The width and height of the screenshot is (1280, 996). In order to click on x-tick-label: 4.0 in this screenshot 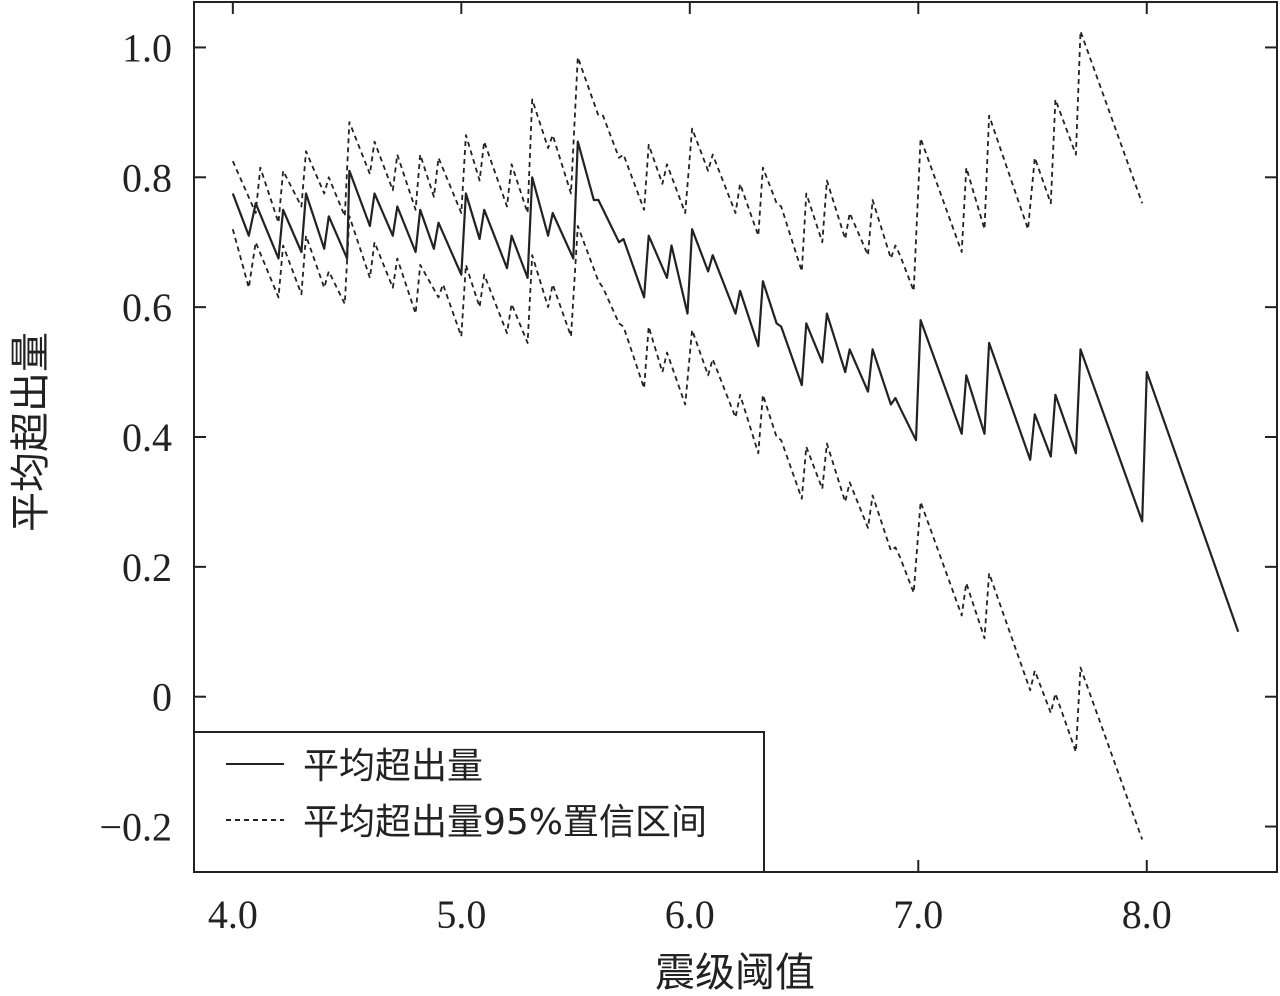, I will do `click(233, 914)`.